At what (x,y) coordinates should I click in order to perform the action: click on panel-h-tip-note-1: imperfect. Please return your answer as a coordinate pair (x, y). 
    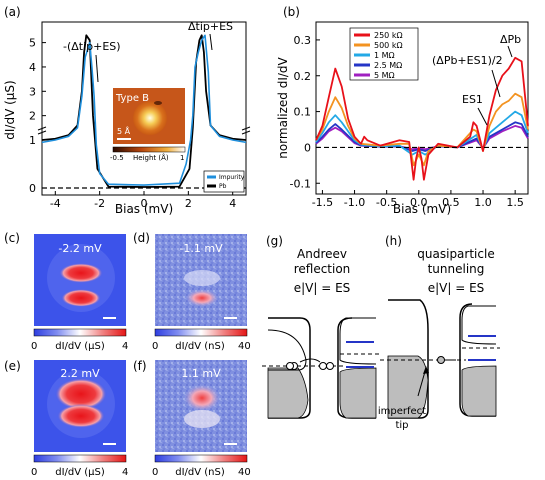
    Looking at the image, I should click on (402, 411).